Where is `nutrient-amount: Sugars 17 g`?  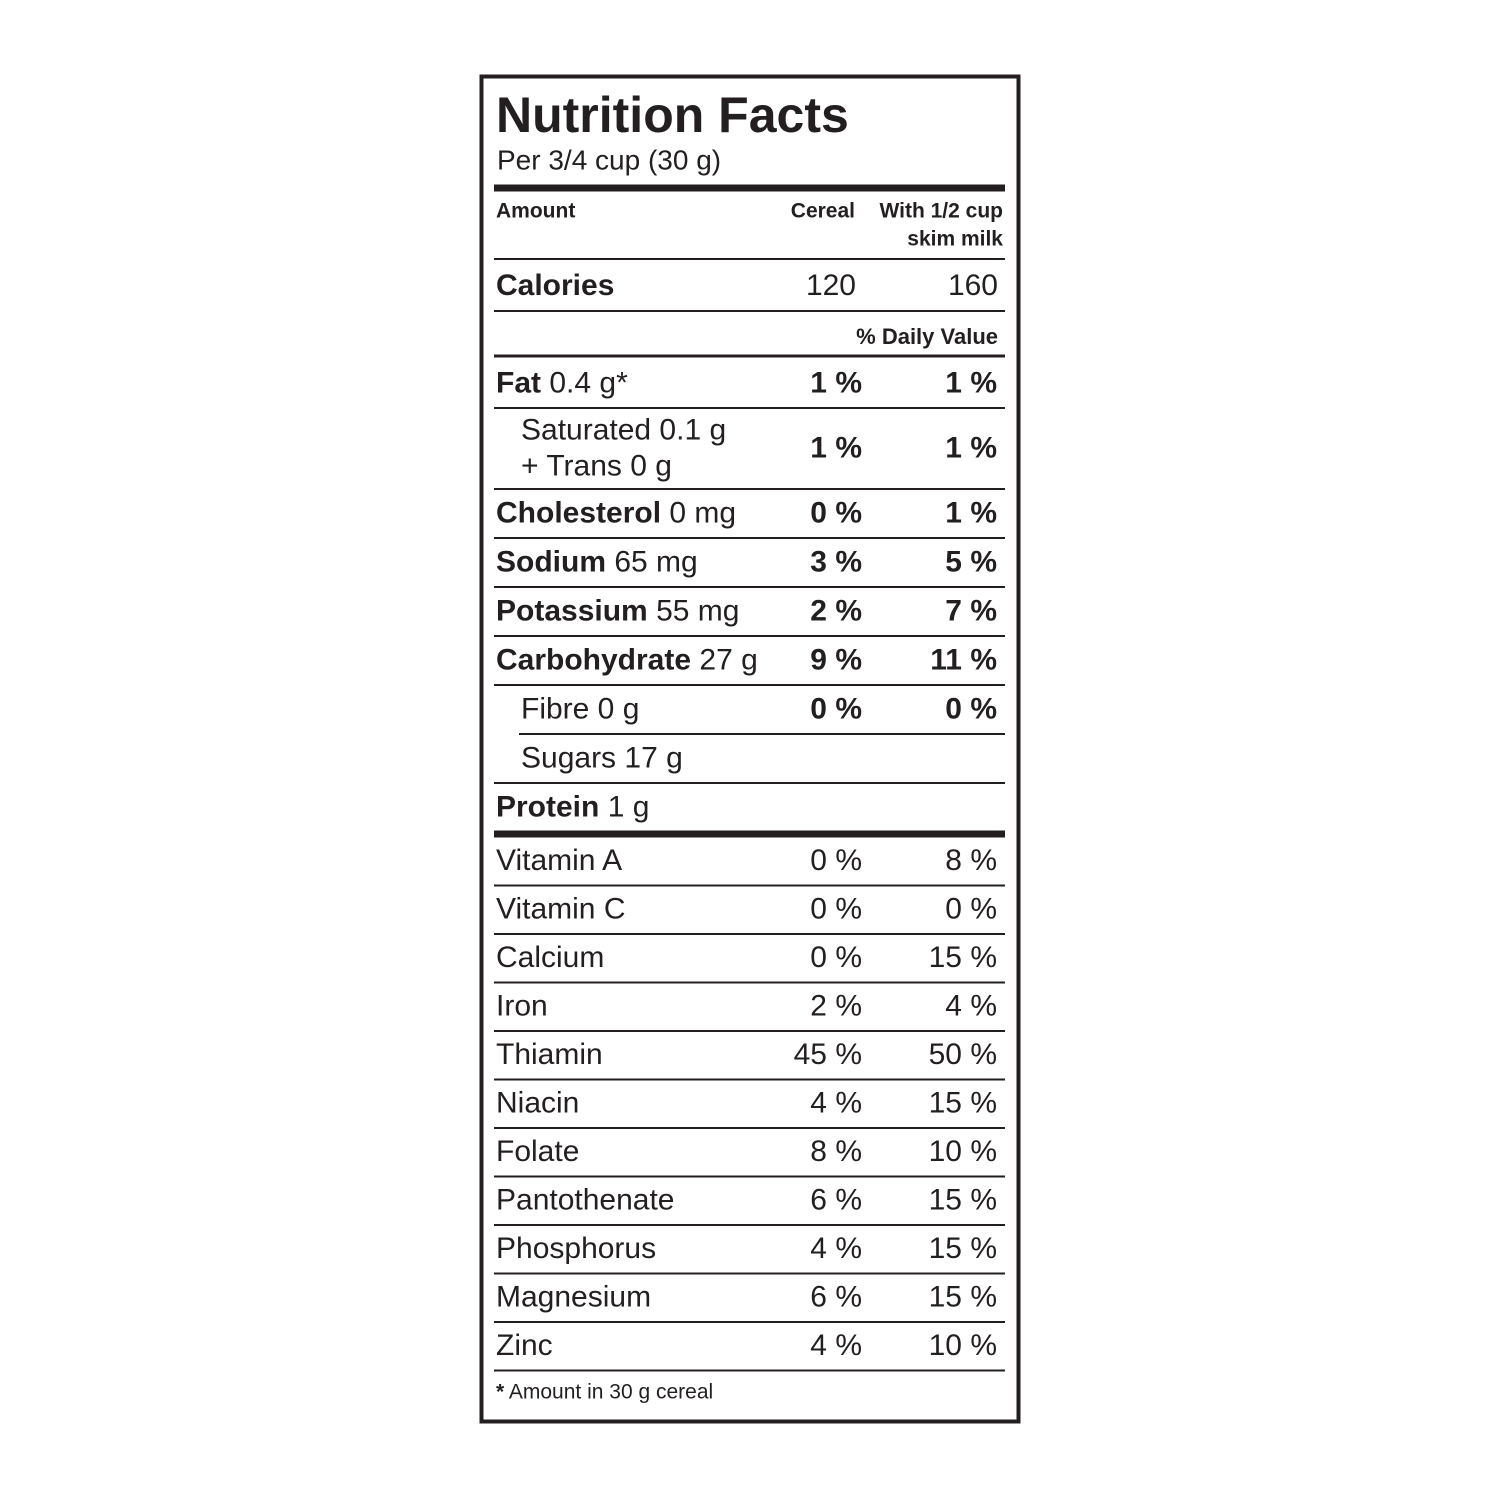
nutrient-amount: Sugars 17 g is located at coordinates (602, 757).